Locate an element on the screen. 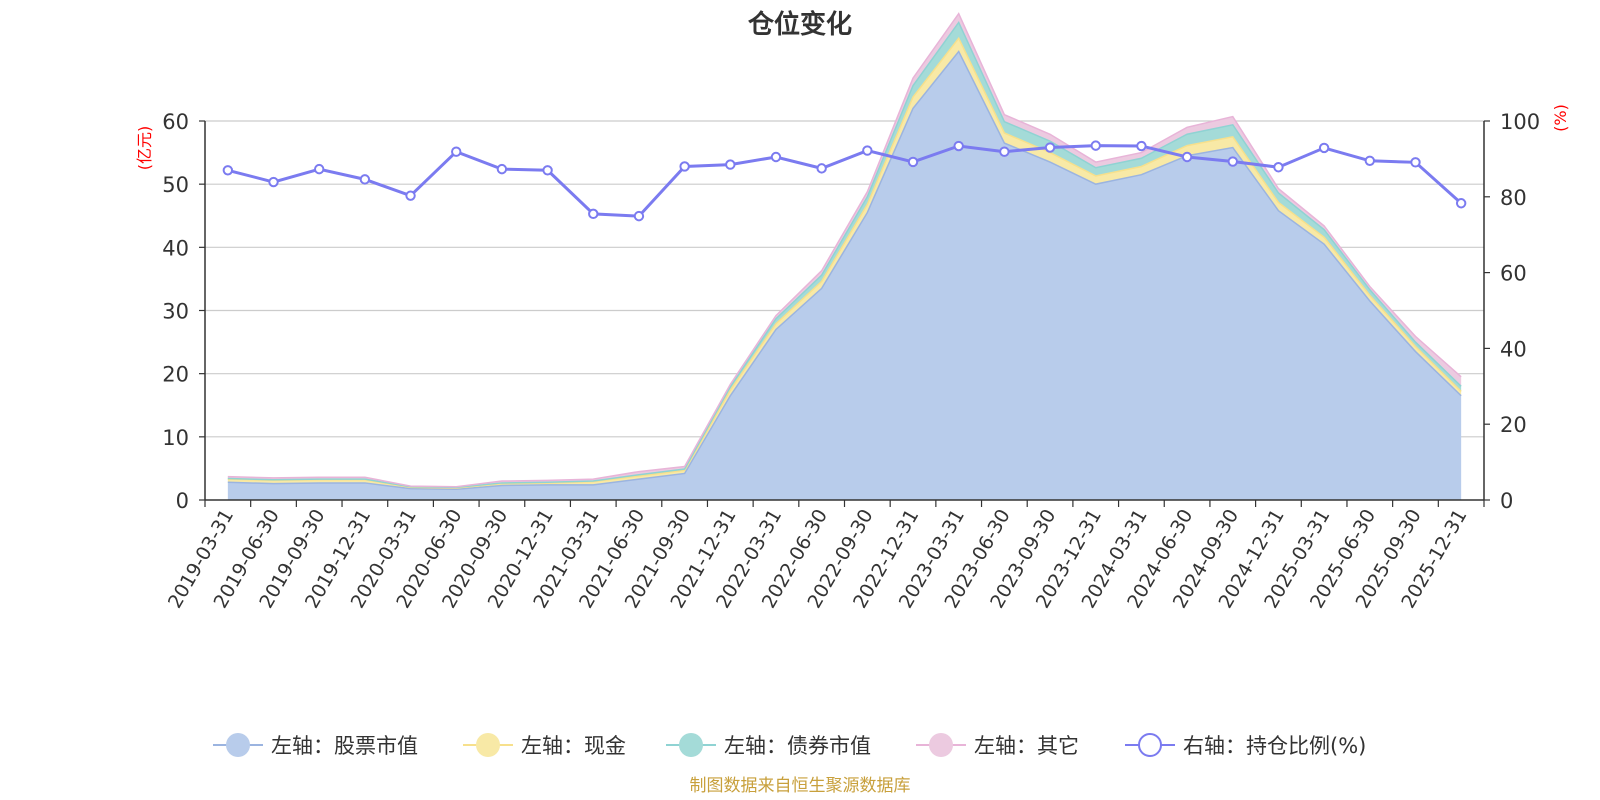 The image size is (1600, 800). ratio-line-series is located at coordinates (844, 181).